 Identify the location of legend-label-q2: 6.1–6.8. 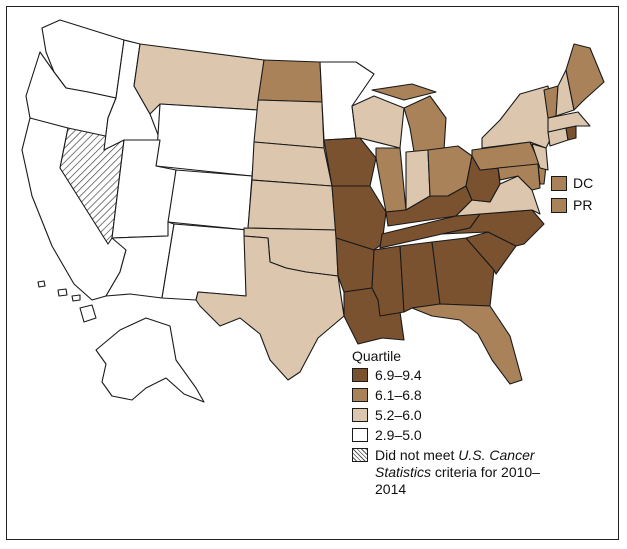
(398, 395).